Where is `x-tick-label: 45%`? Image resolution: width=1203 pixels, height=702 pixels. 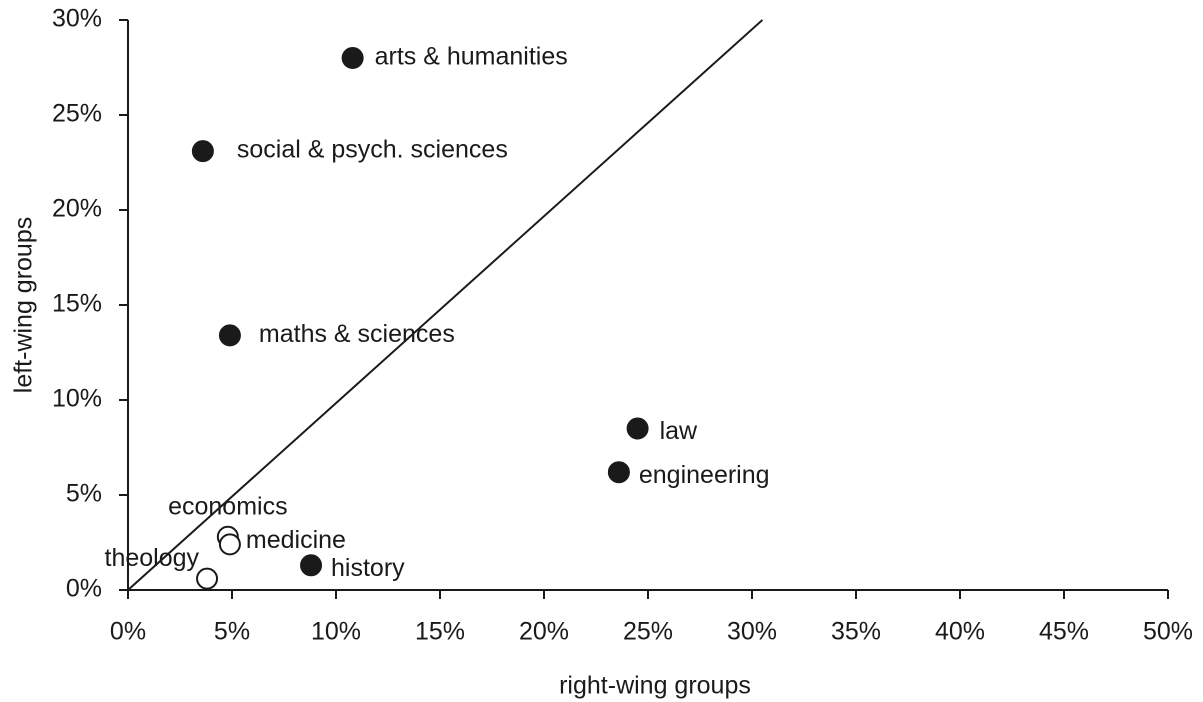 x-tick-label: 45% is located at coordinates (1064, 632).